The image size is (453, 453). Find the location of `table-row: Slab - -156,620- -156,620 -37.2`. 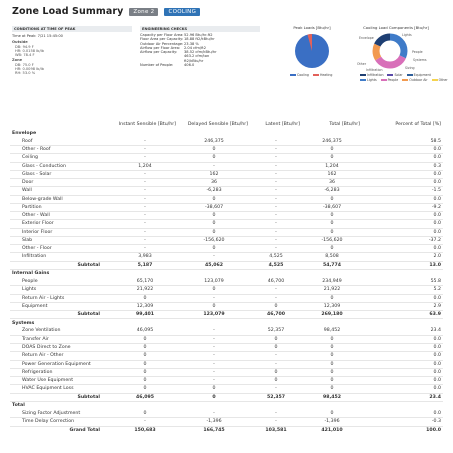

table-row: Slab - -156,620- -156,620 -37.2 is located at coordinates (226, 241).